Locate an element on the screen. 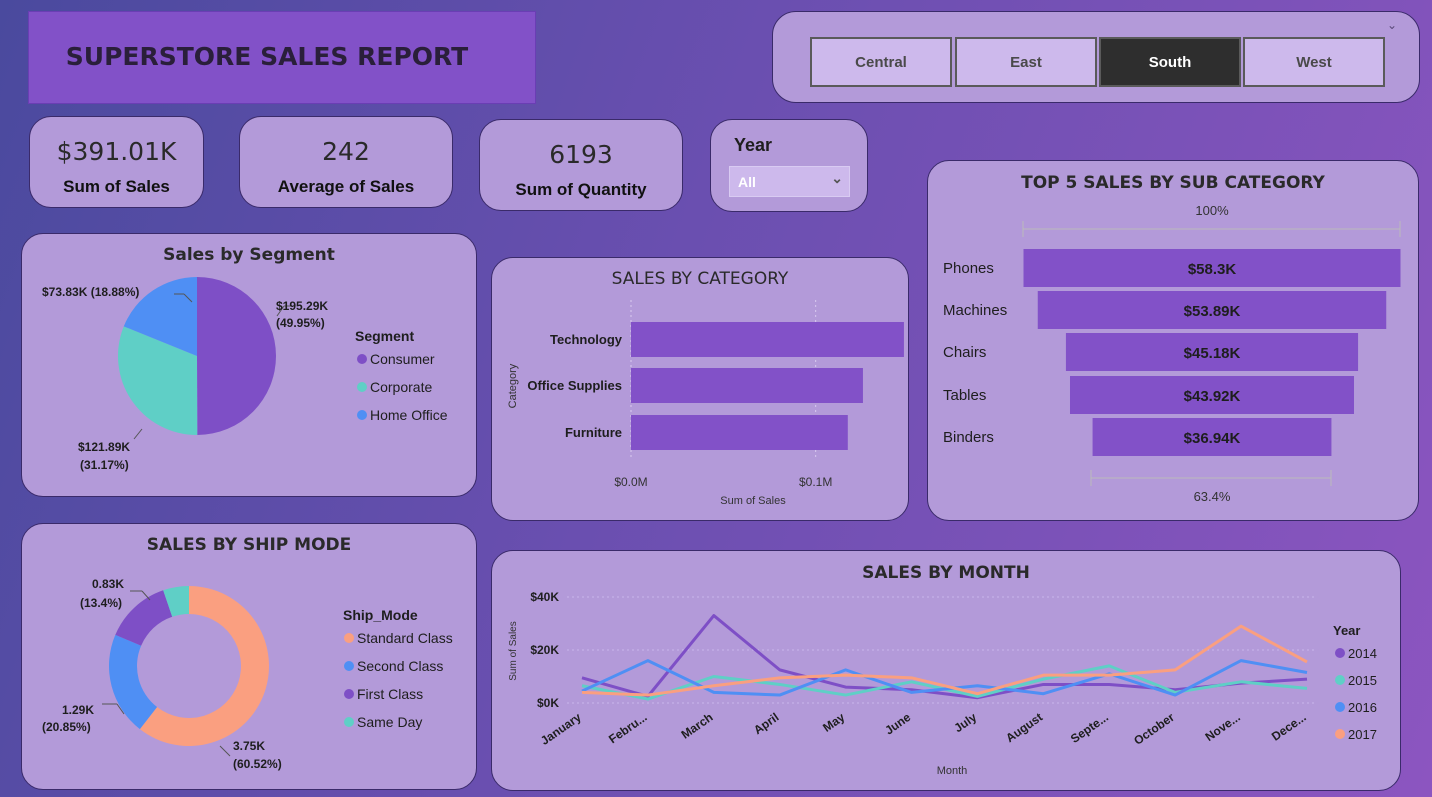  slice-same-day is located at coordinates (176, 601).